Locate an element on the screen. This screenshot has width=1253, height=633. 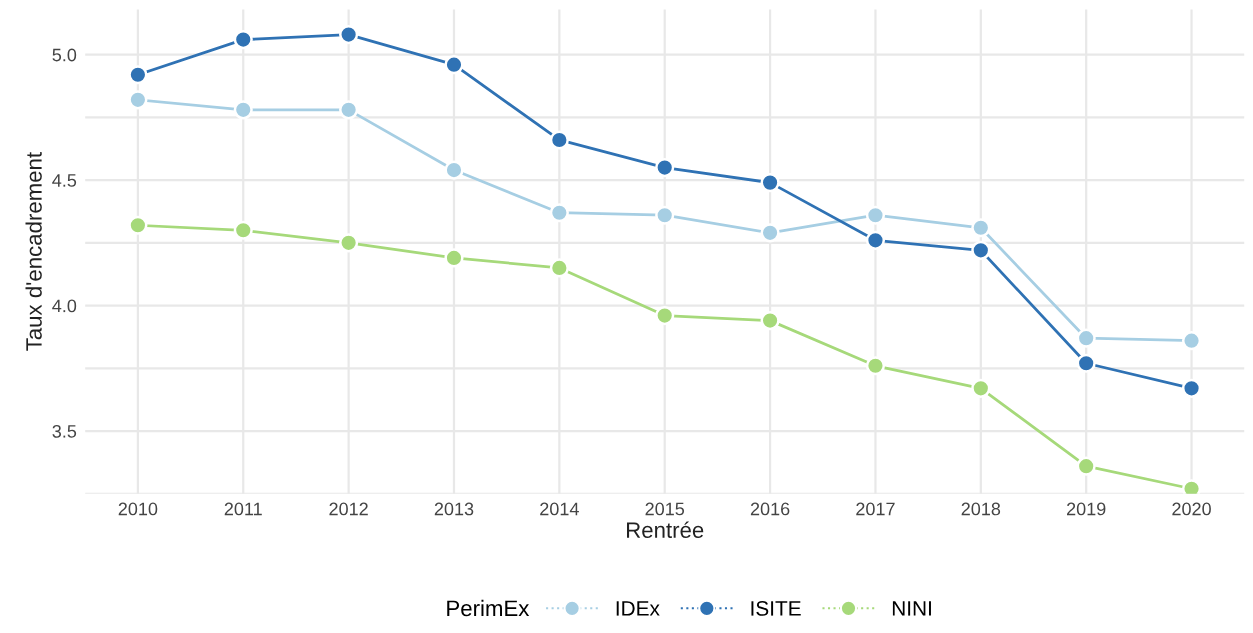
legend-title: PerimEx is located at coordinates (488, 608).